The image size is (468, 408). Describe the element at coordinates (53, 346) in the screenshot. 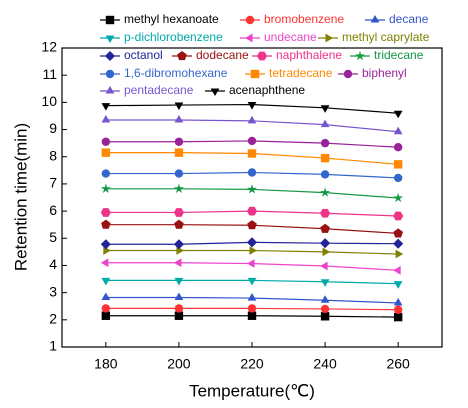

I see `y-tick-label: 1` at that location.